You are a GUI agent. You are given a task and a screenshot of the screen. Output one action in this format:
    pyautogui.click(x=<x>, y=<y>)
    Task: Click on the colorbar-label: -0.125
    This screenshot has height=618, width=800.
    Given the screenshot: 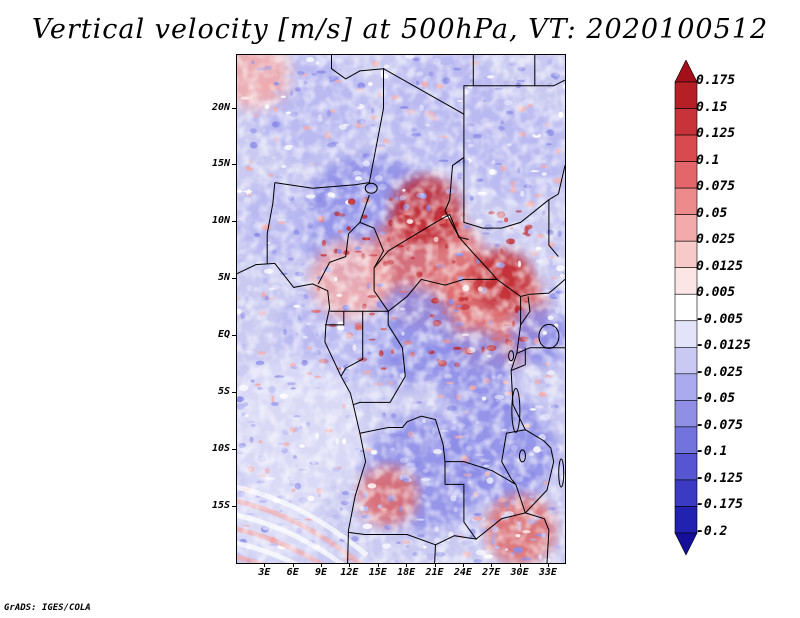 What is the action you would take?
    pyautogui.click(x=719, y=478)
    